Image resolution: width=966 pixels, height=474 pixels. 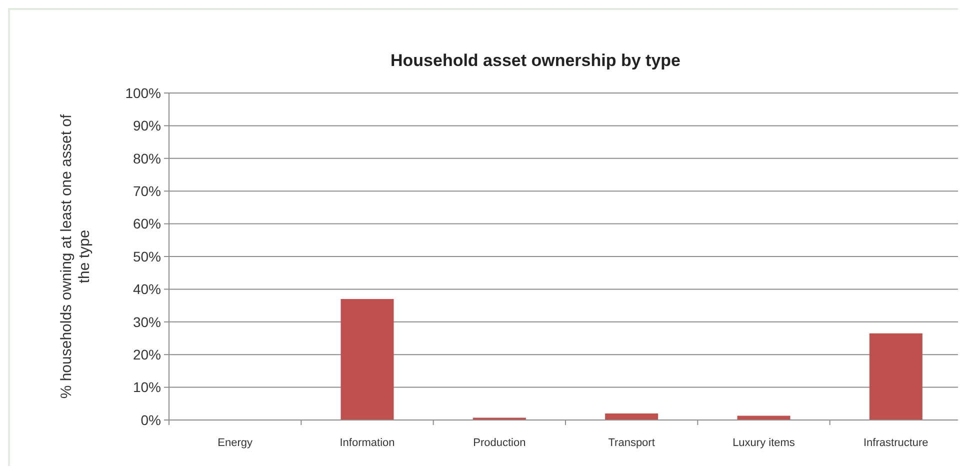 I want to click on y-tick-label: 40%, so click(x=146, y=289).